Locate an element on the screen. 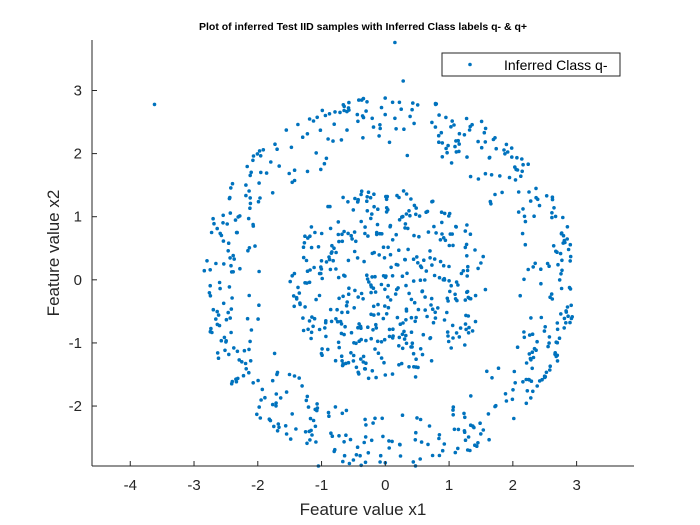 The width and height of the screenshot is (700, 525). x-tick-label: -2 is located at coordinates (257, 485).